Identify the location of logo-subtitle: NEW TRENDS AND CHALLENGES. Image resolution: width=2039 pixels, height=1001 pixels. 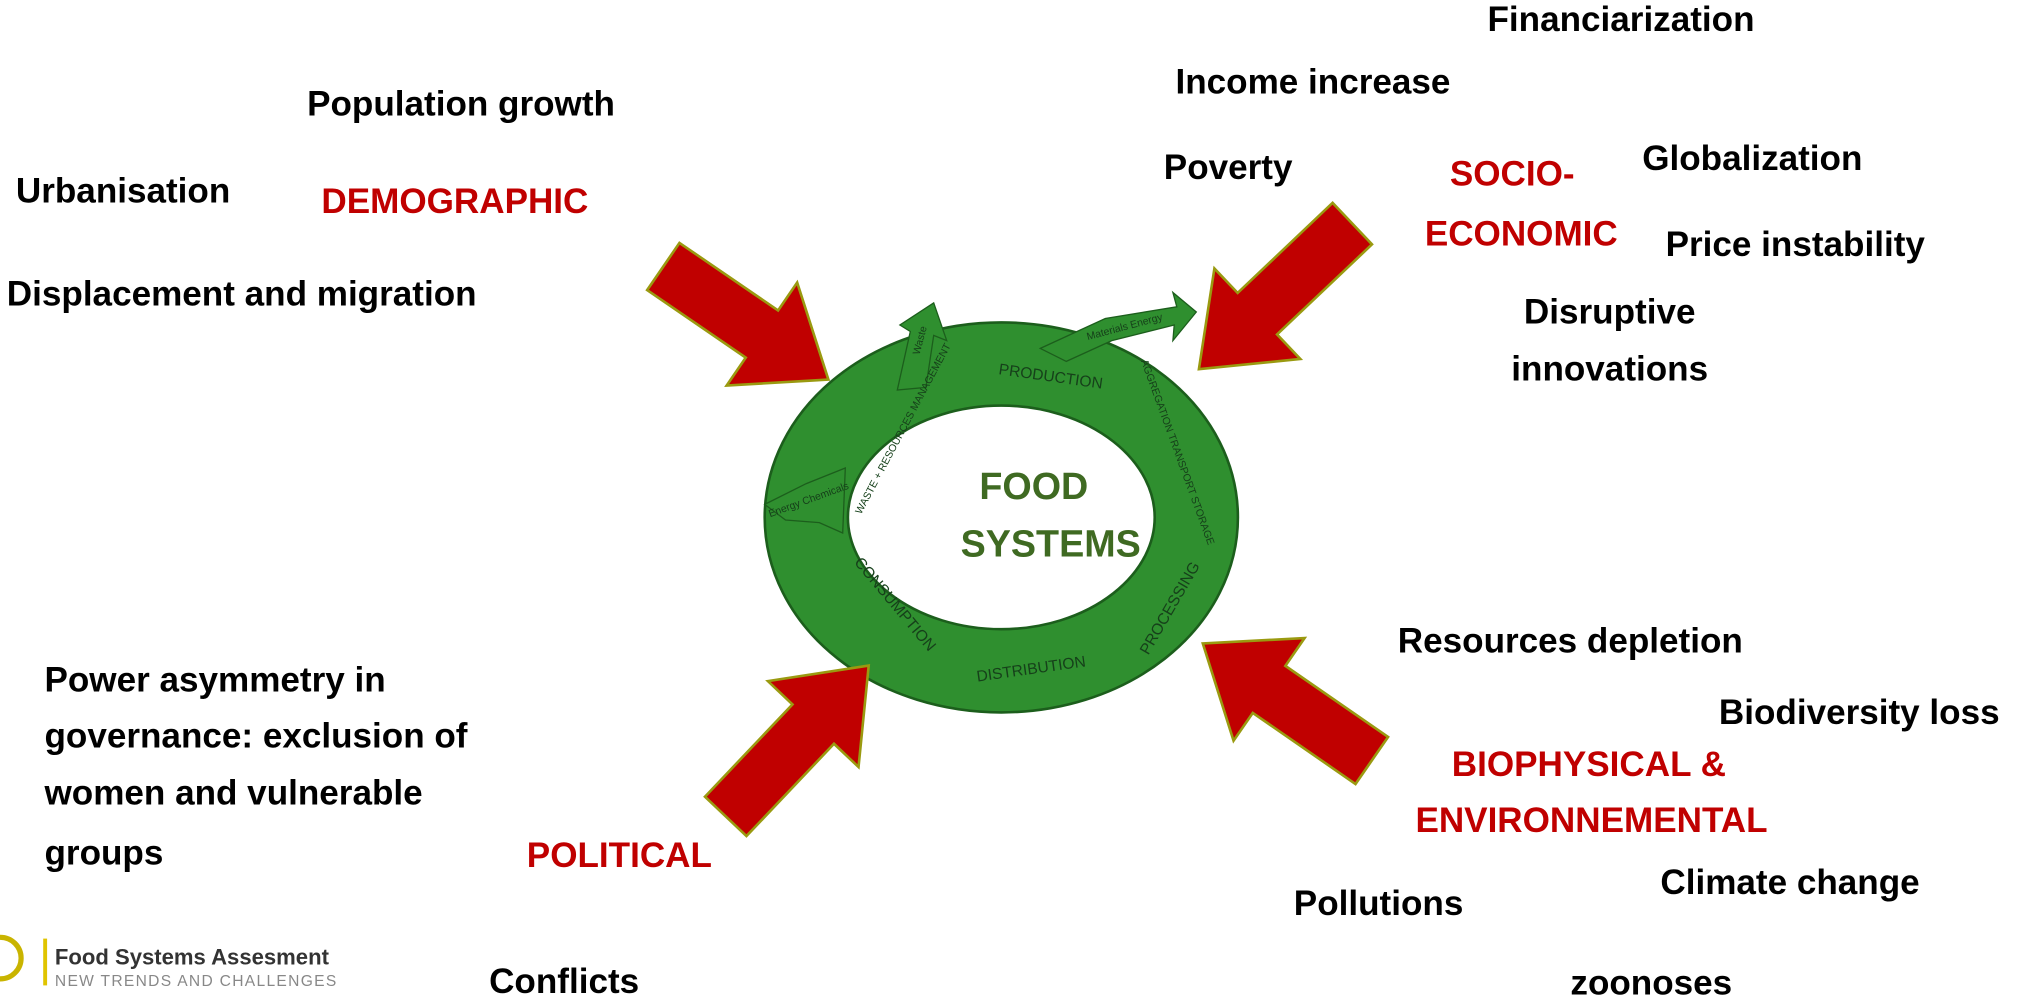
(196, 981).